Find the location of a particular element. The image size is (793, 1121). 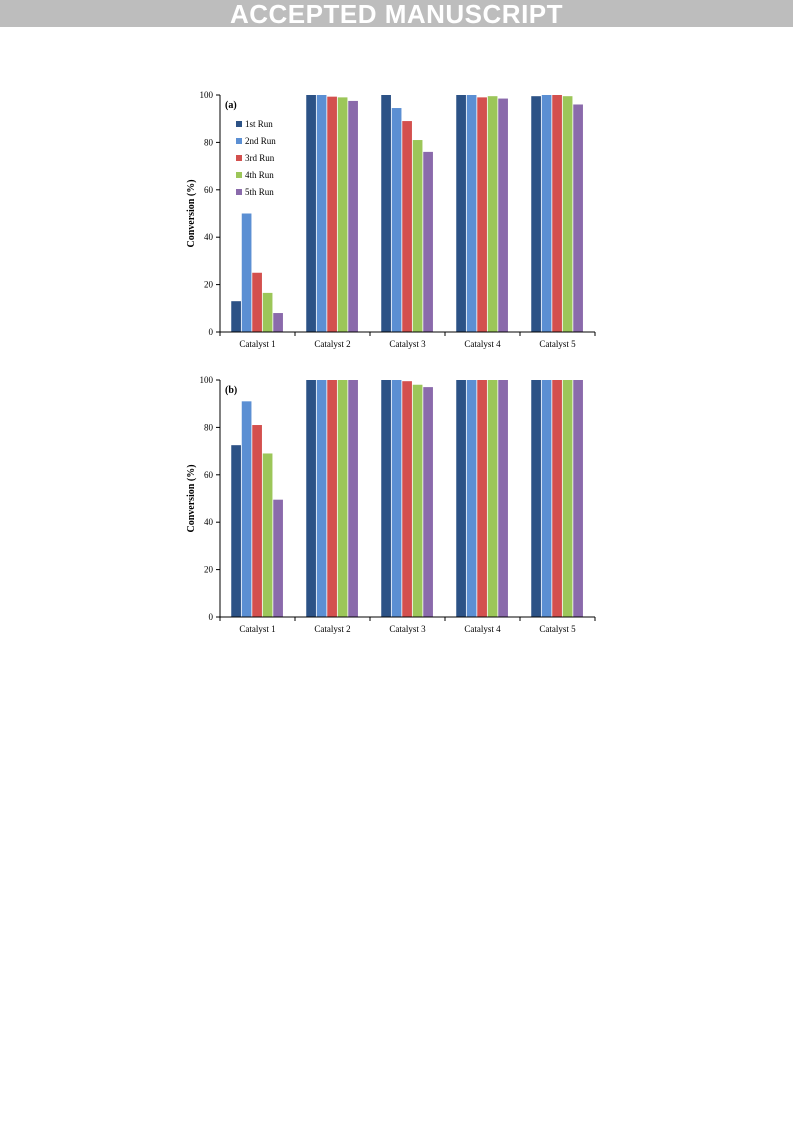

legend-label: 3rd Run is located at coordinates (260, 158).